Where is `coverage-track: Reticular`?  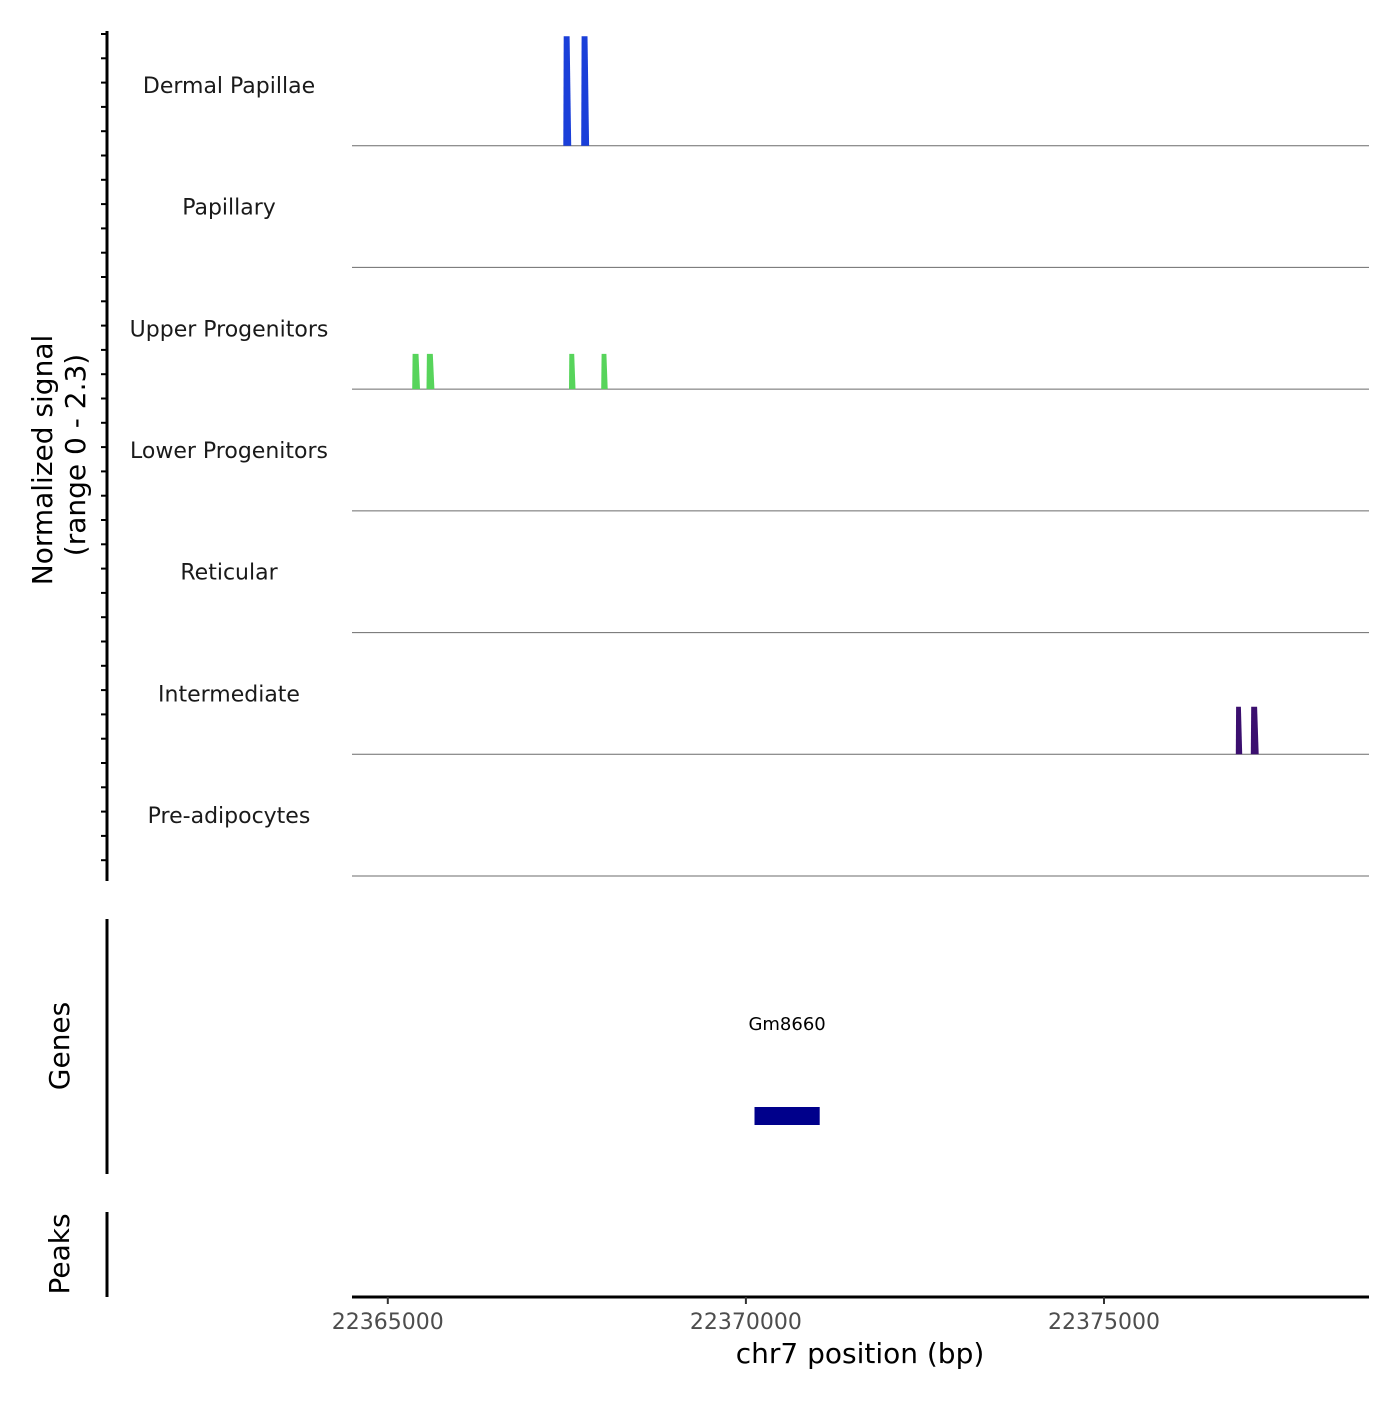
coverage-track: Reticular is located at coordinates (774, 597).